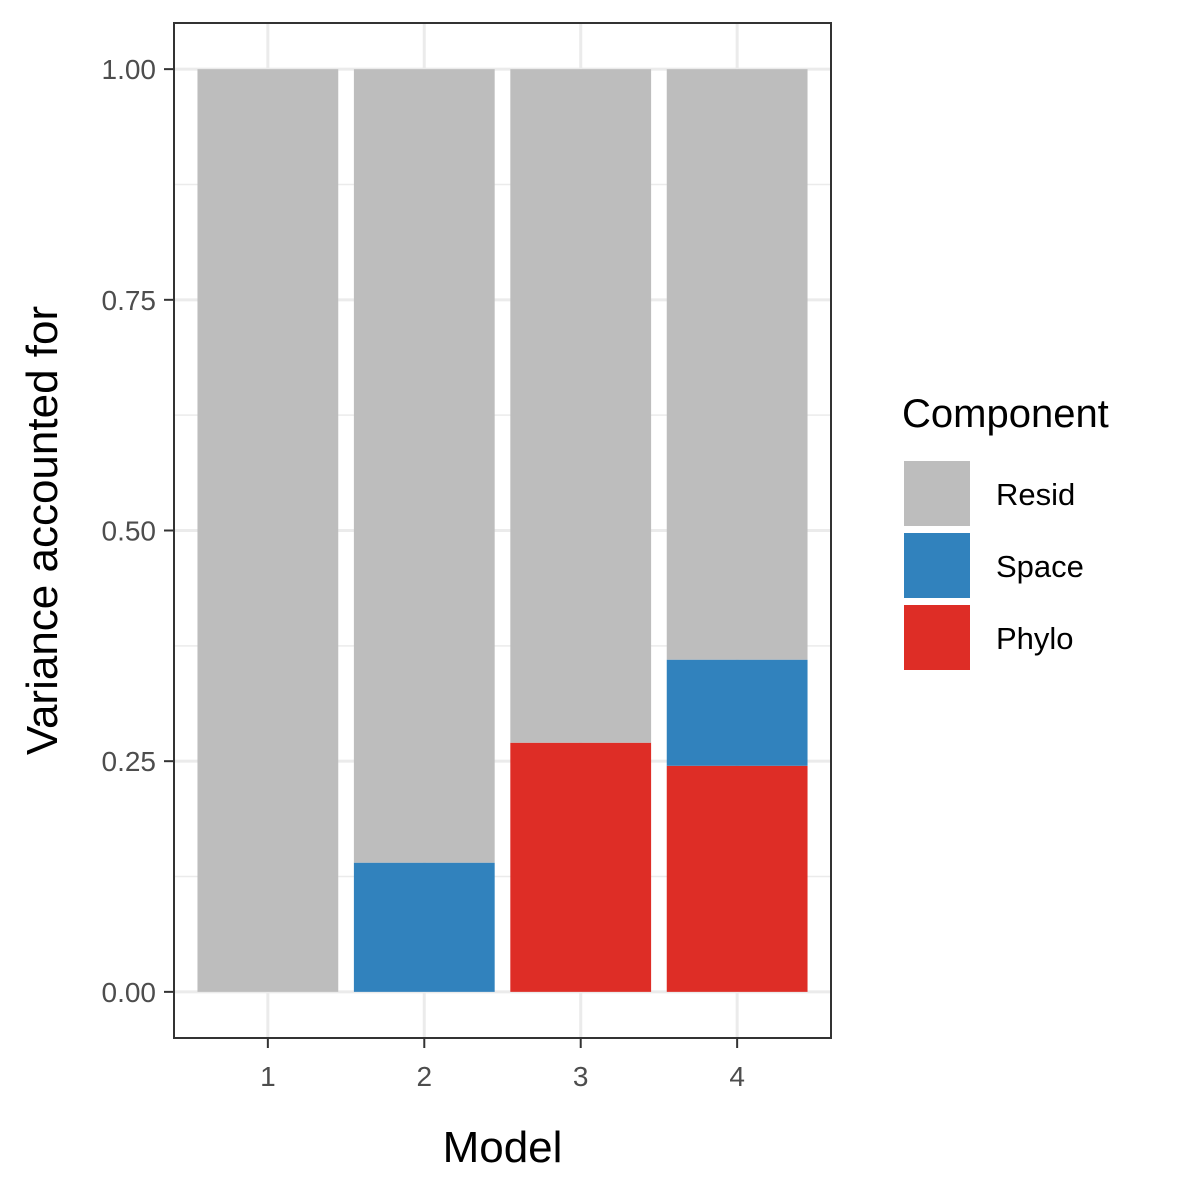 Image resolution: width=1181 pixels, height=1181 pixels. I want to click on legend-label-phylo: Phylo, so click(1035, 638).